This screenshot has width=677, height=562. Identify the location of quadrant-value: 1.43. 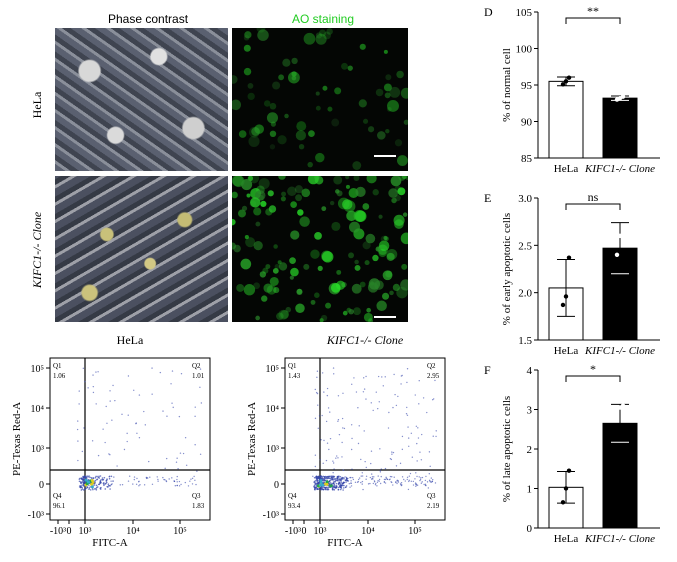
(294, 376).